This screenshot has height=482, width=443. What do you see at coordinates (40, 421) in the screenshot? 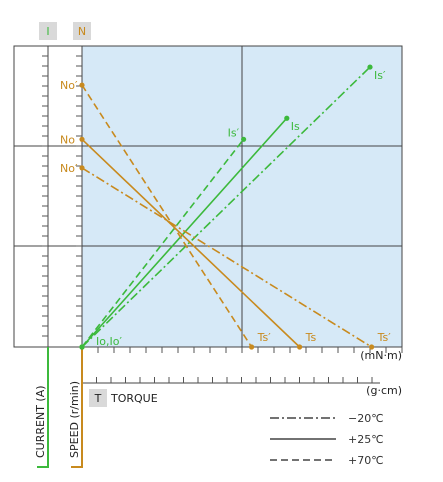
I see `current-axis-label: CURRENT (A)` at bounding box center [40, 421].